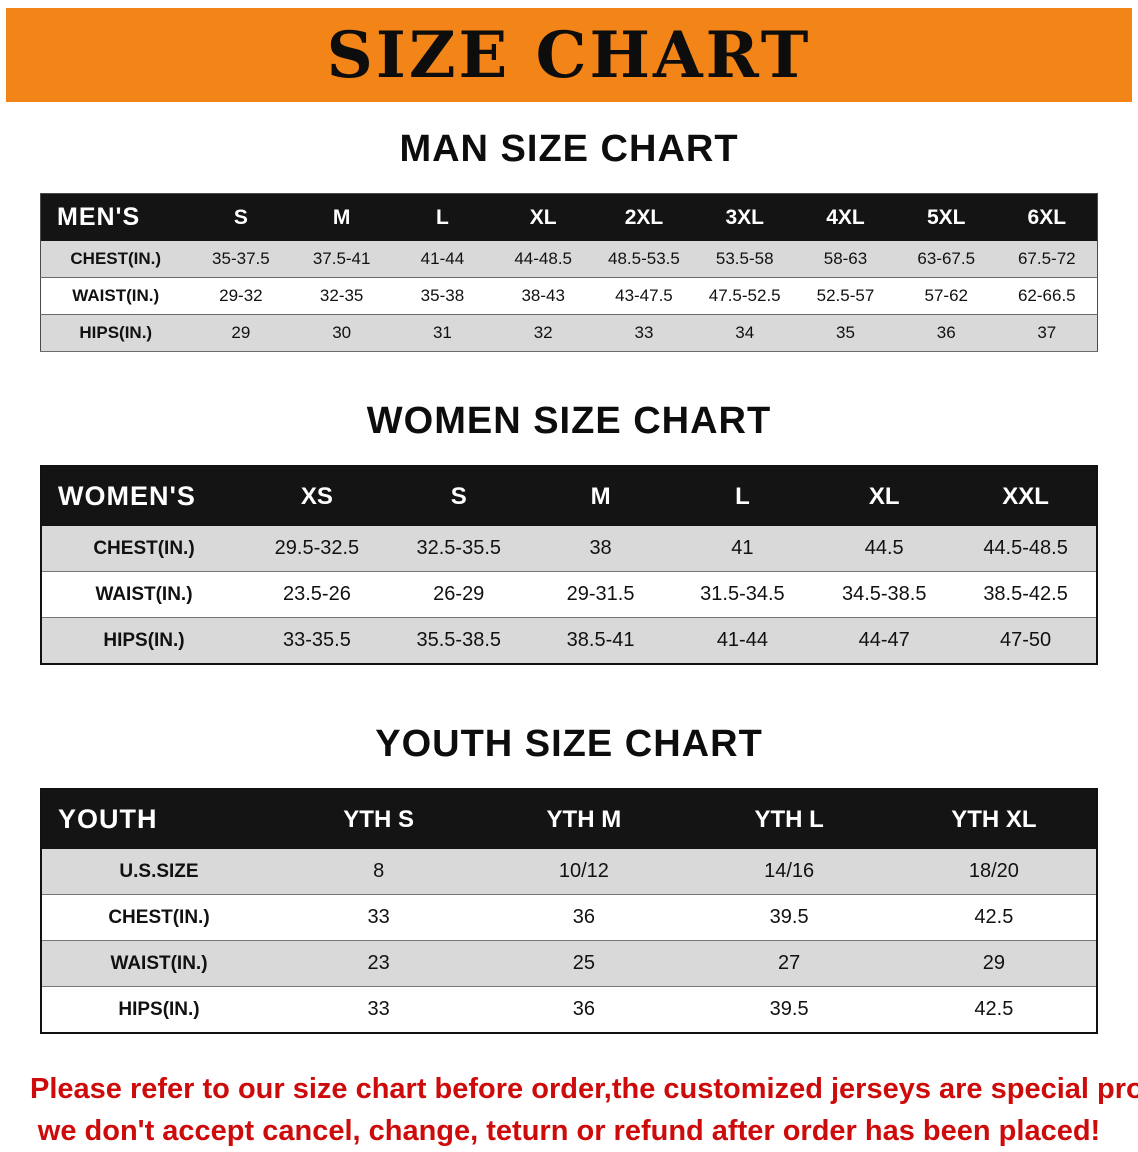  What do you see at coordinates (745, 333) in the screenshot?
I see `value-cell: 34` at bounding box center [745, 333].